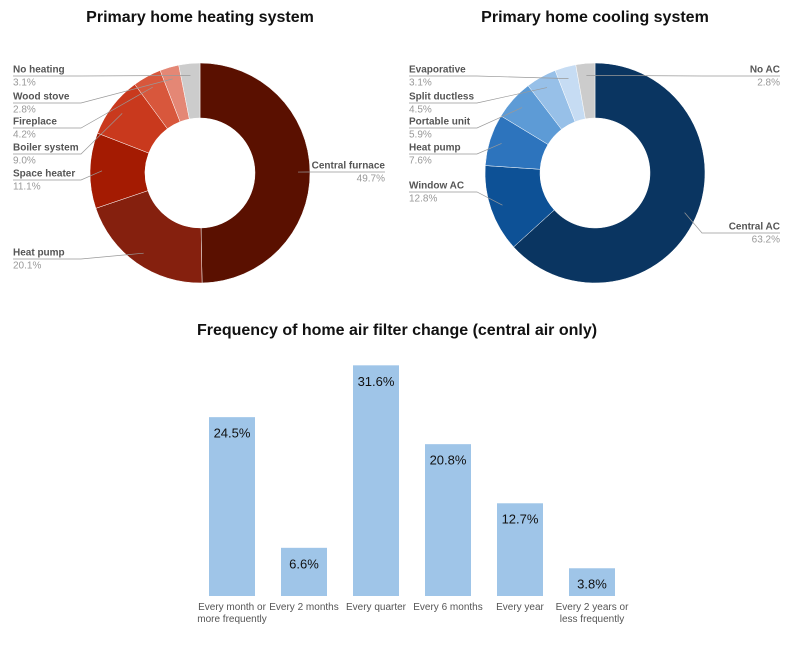  I want to click on slice-label: Central AC, so click(754, 227).